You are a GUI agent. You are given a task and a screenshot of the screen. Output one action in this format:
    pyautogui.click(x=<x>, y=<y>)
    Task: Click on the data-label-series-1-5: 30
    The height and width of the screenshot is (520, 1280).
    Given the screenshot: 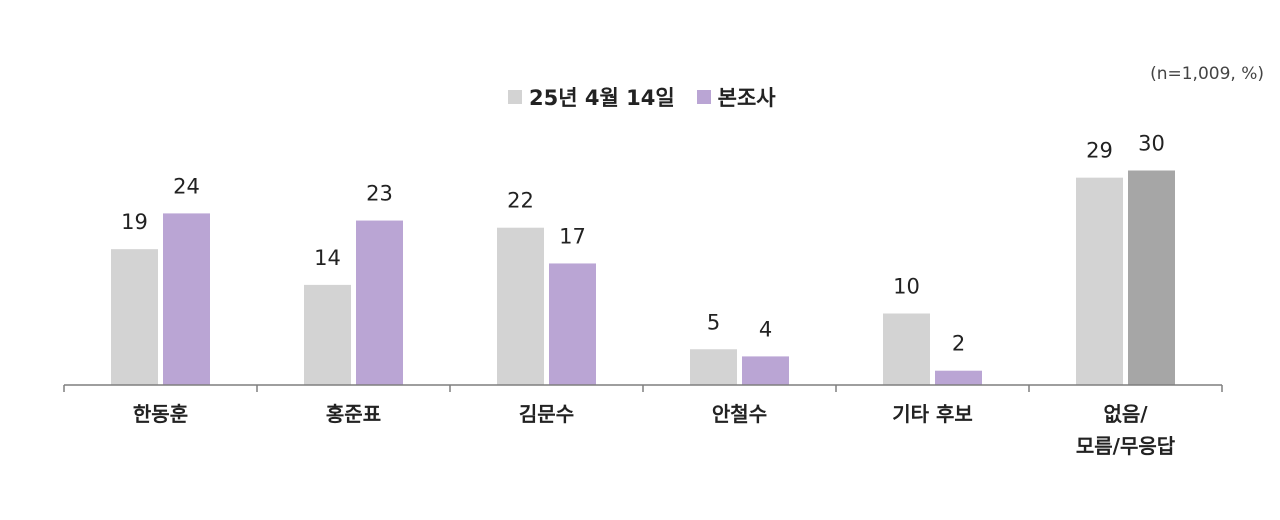 What is the action you would take?
    pyautogui.click(x=1151, y=144)
    